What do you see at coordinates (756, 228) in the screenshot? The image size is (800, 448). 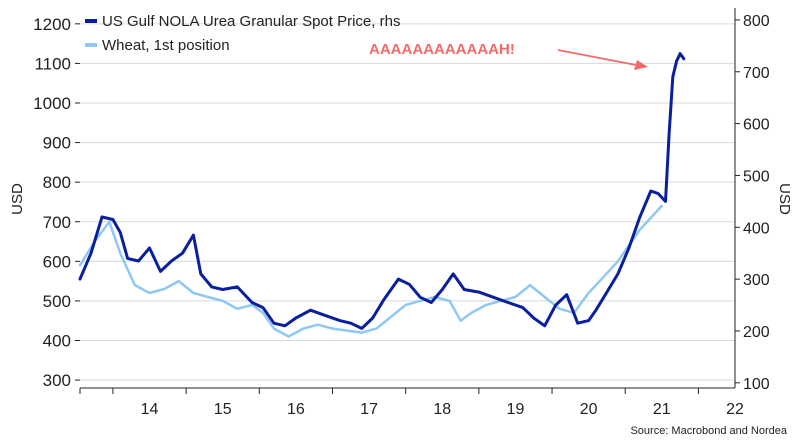 I see `y-tick-label-right: 400` at bounding box center [756, 228].